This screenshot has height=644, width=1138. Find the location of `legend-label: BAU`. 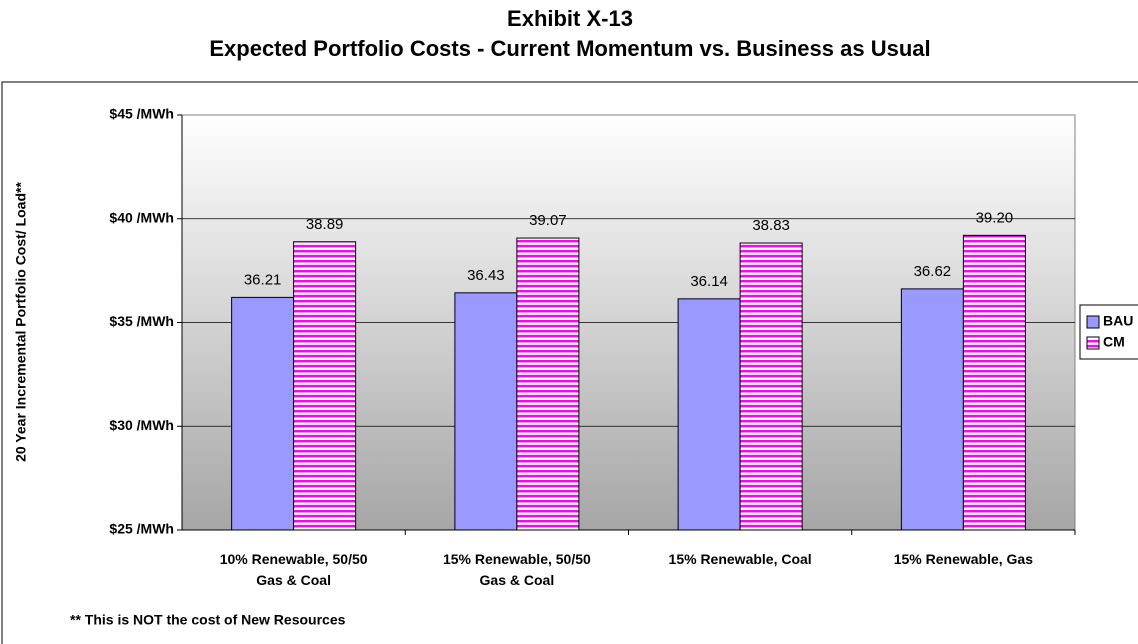

legend-label: BAU is located at coordinates (1118, 321).